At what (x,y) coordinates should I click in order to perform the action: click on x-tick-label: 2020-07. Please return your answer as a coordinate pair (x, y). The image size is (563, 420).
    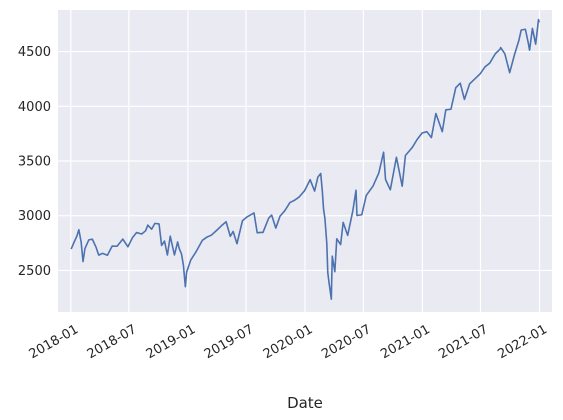
    Looking at the image, I should click on (346, 342).